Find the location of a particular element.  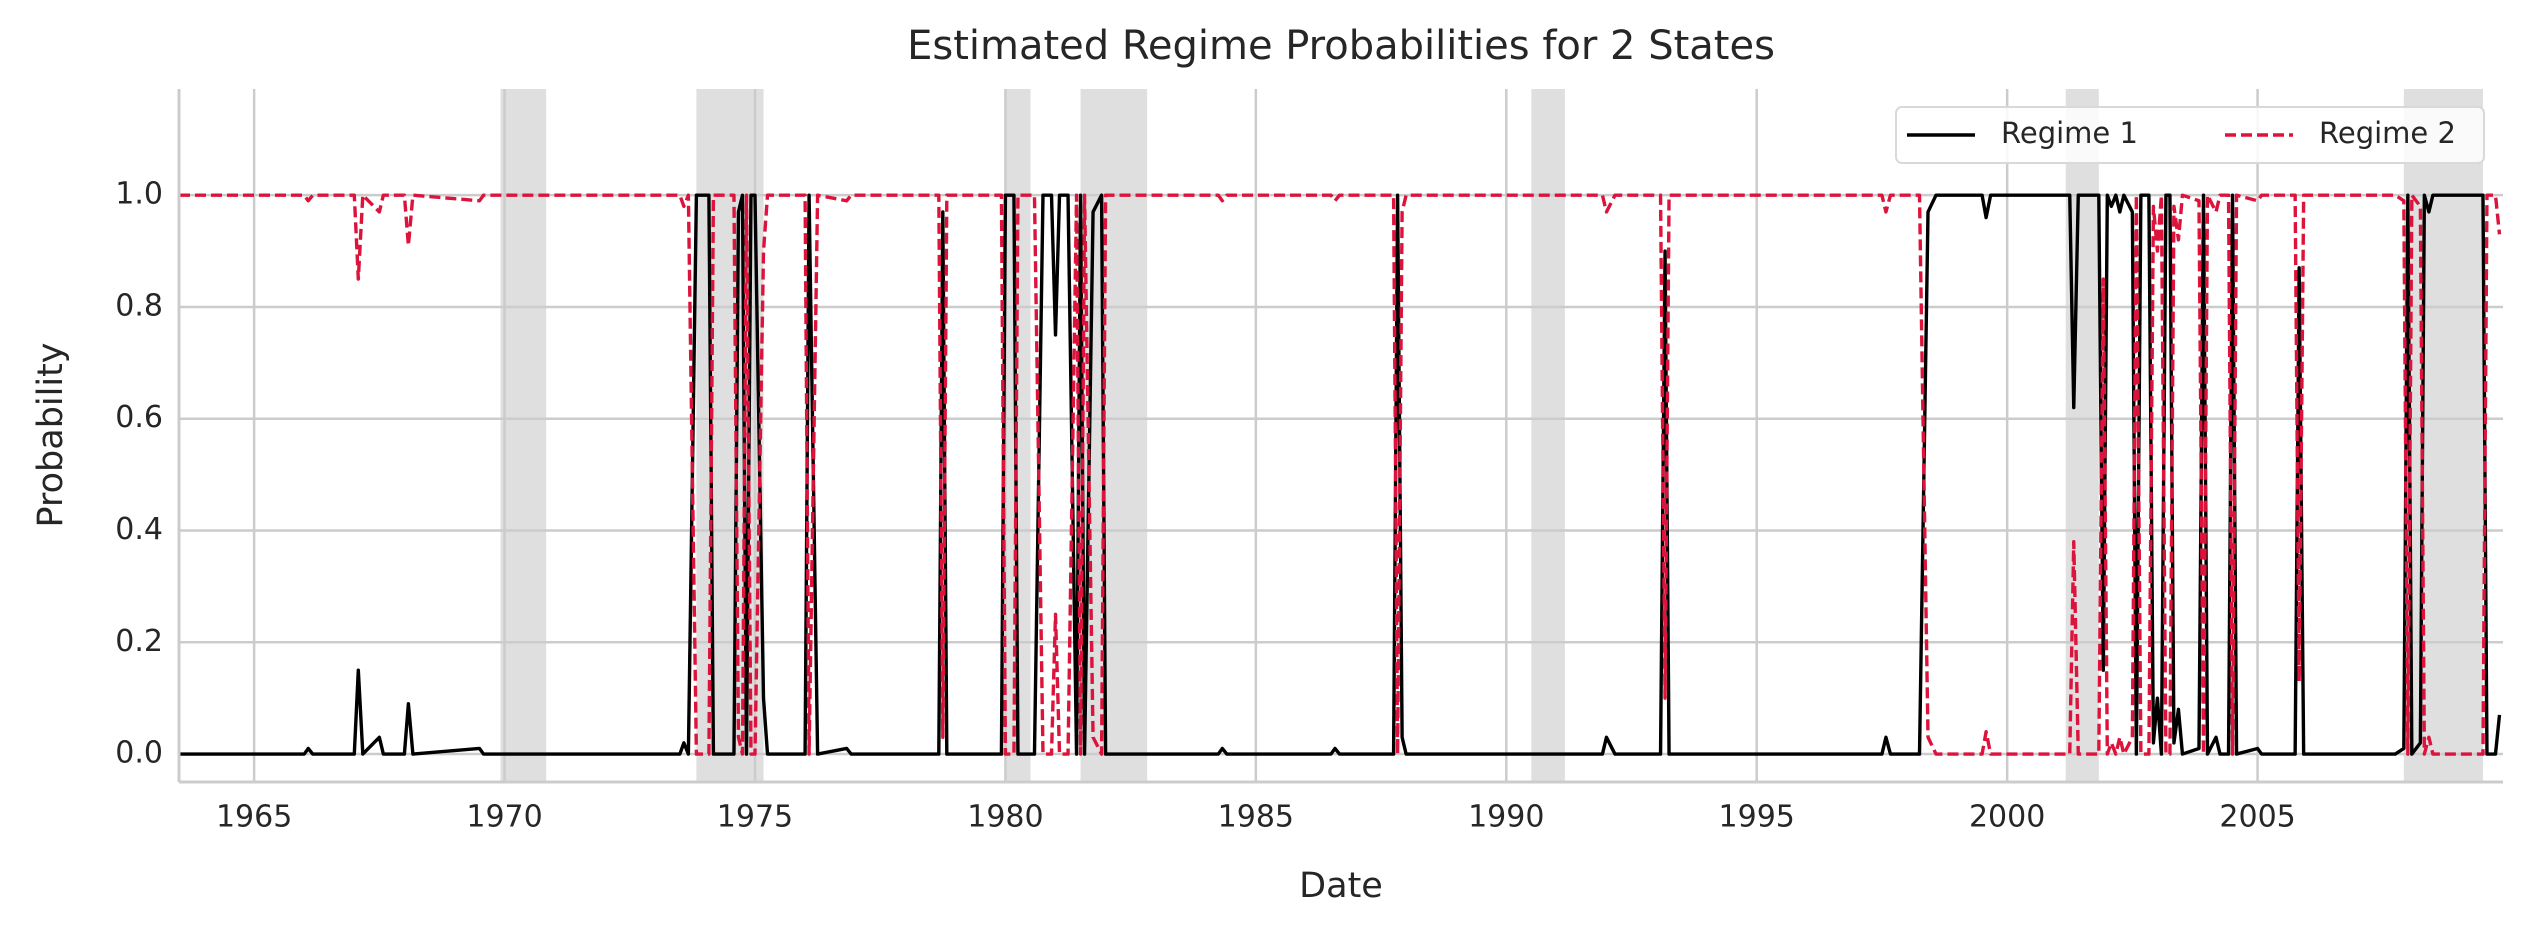

x-tick-label: 1985 is located at coordinates (1256, 817).